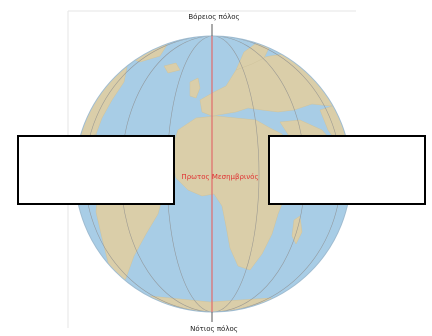  Describe the element at coordinates (96, 170) in the screenshot. I see `answer-box-left` at that location.